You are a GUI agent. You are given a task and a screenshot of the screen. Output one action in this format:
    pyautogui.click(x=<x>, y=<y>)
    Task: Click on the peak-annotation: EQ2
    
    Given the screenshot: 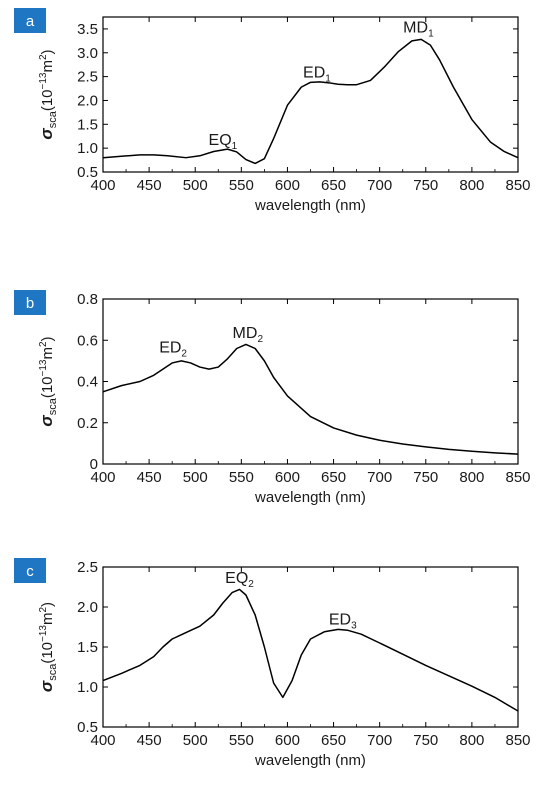 What is the action you would take?
    pyautogui.click(x=239, y=580)
    